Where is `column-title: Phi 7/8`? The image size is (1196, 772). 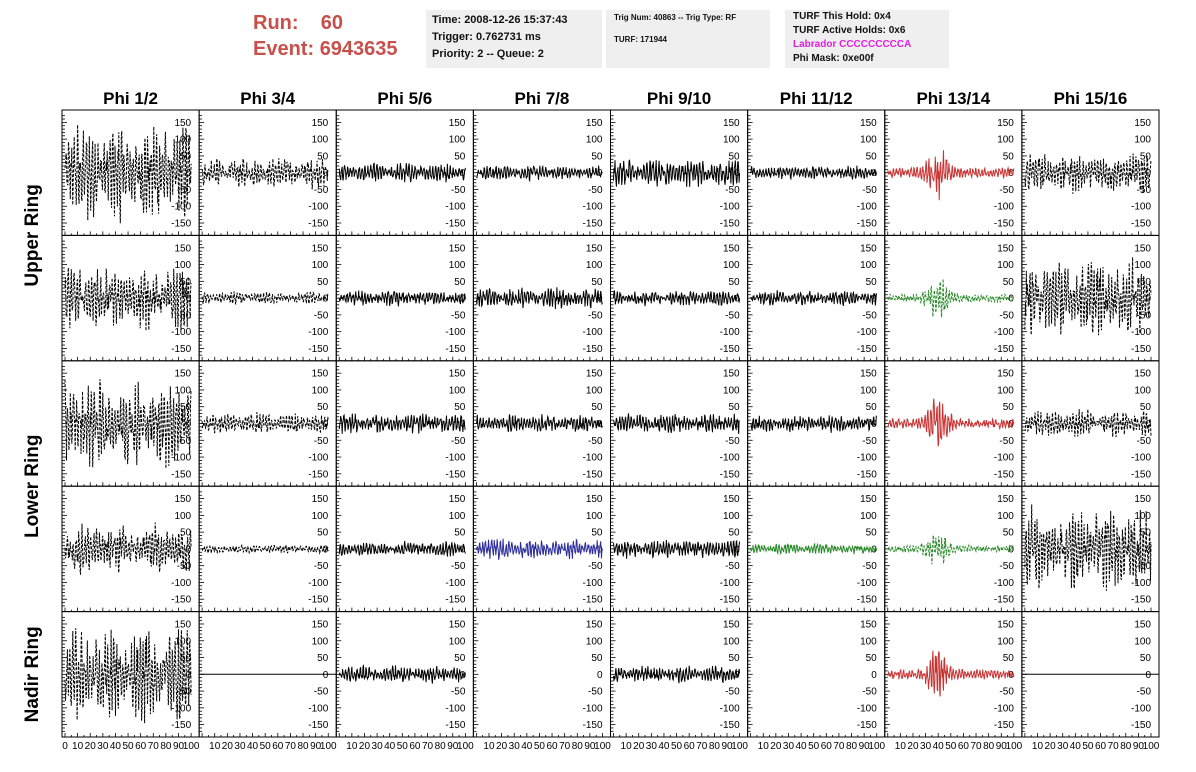 column-title: Phi 7/8 is located at coordinates (542, 98).